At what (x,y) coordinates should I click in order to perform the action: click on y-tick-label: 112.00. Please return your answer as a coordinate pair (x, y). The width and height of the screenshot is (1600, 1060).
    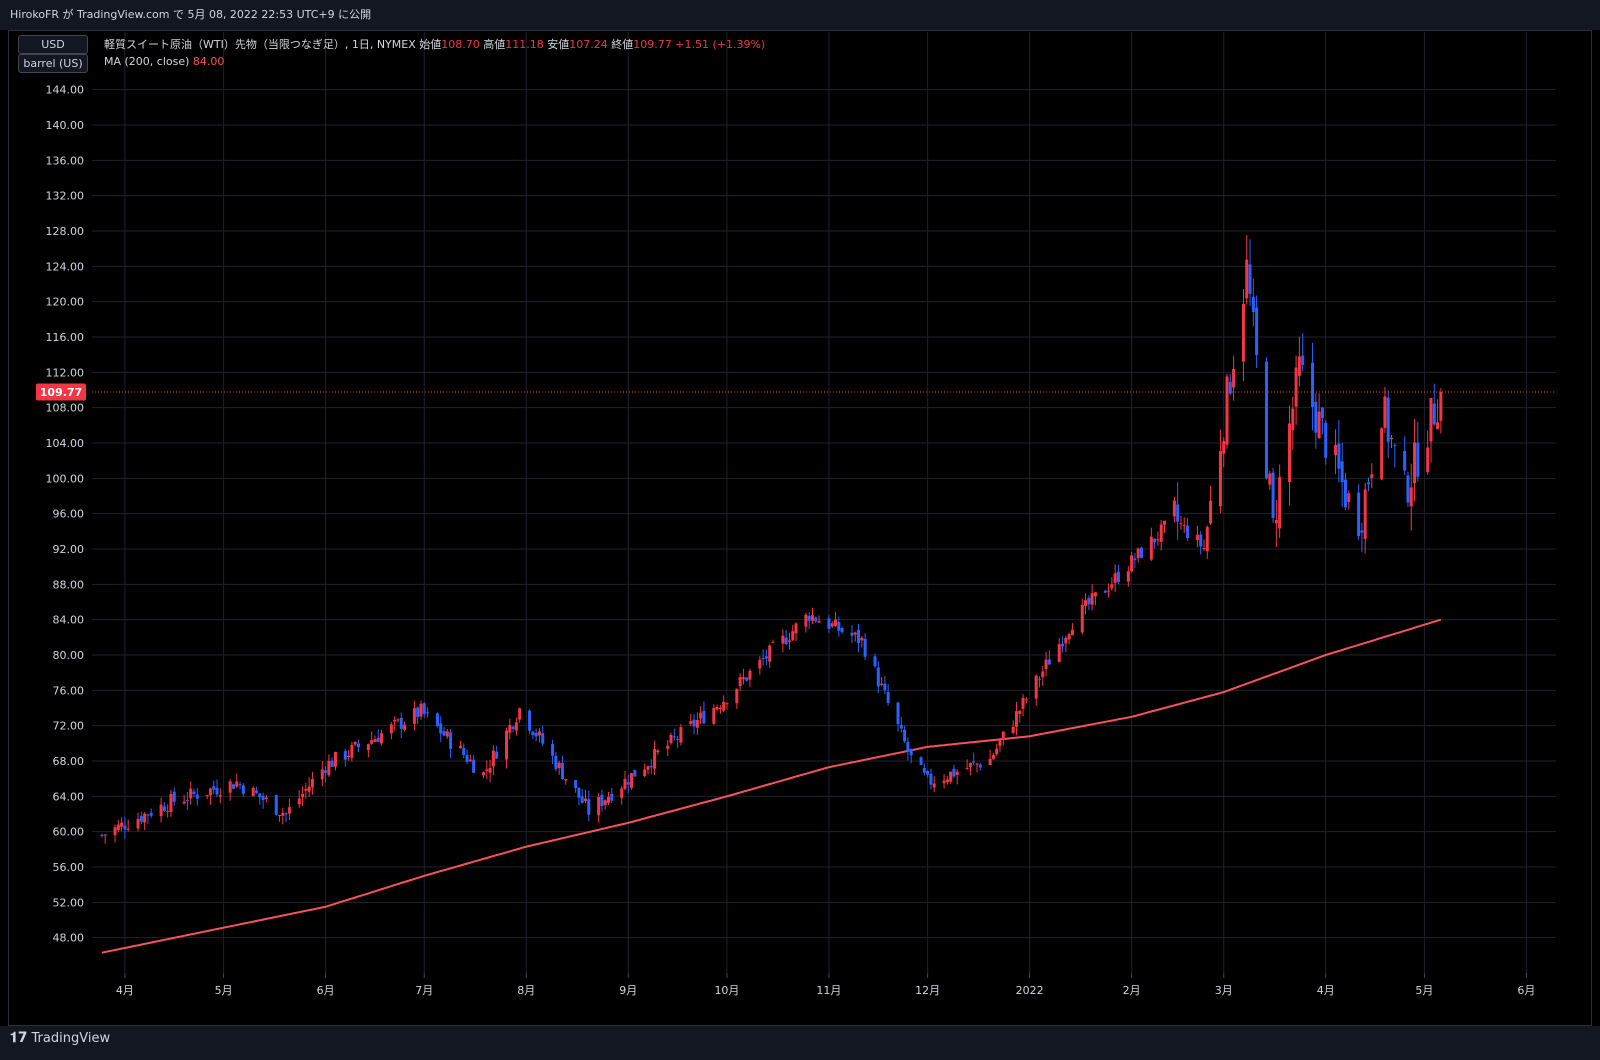
    Looking at the image, I should click on (65, 372).